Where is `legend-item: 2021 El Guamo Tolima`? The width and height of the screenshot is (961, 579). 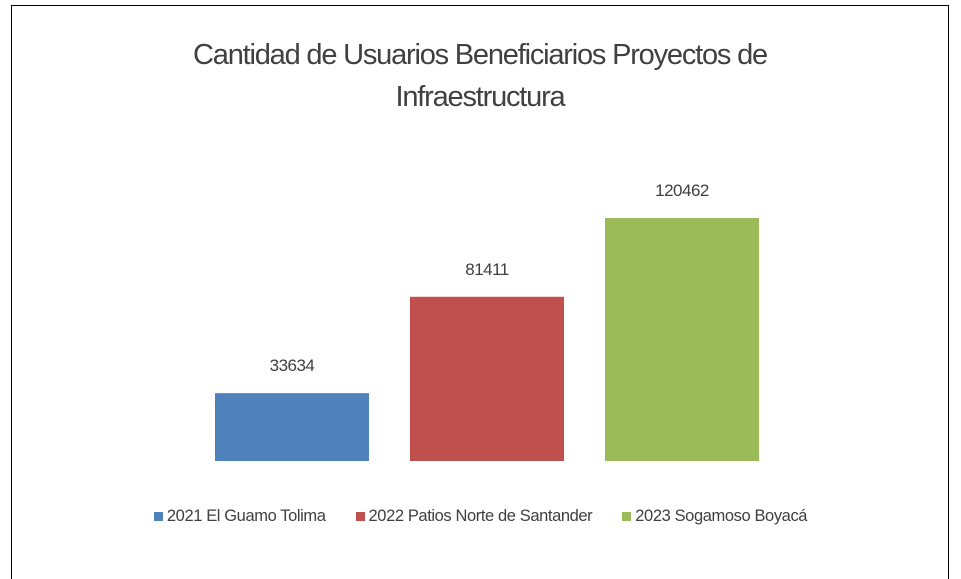
legend-item: 2021 El Guamo Tolima is located at coordinates (239, 516).